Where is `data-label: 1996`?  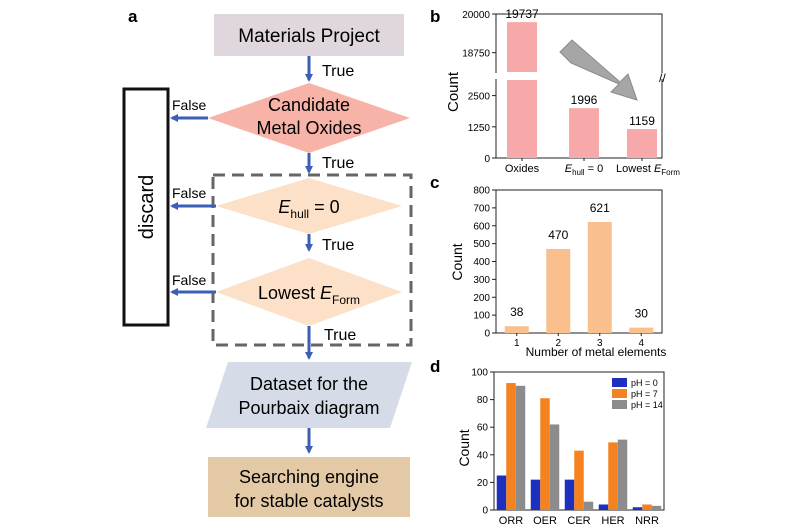 data-label: 1996 is located at coordinates (584, 100).